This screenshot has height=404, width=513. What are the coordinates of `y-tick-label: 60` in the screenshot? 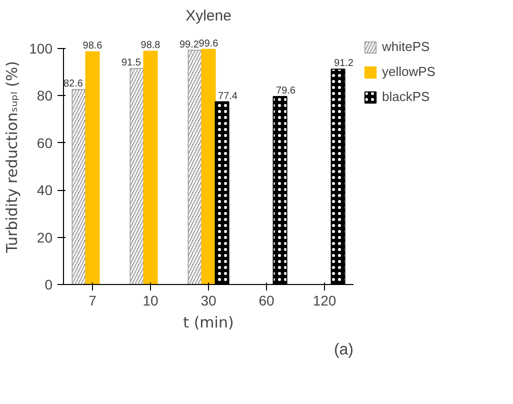 It's located at (44, 142).